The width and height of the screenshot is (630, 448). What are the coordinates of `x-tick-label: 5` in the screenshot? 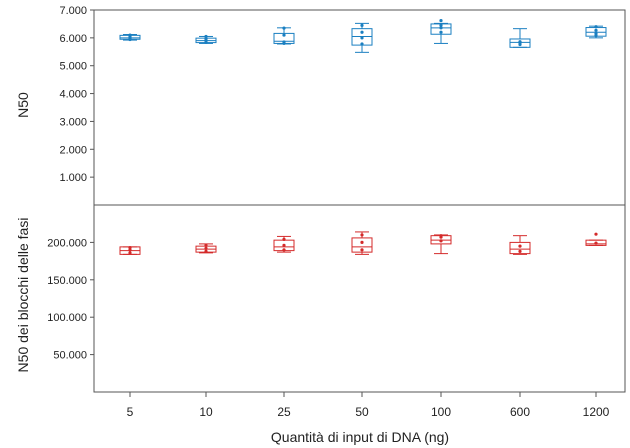 It's located at (130, 412).